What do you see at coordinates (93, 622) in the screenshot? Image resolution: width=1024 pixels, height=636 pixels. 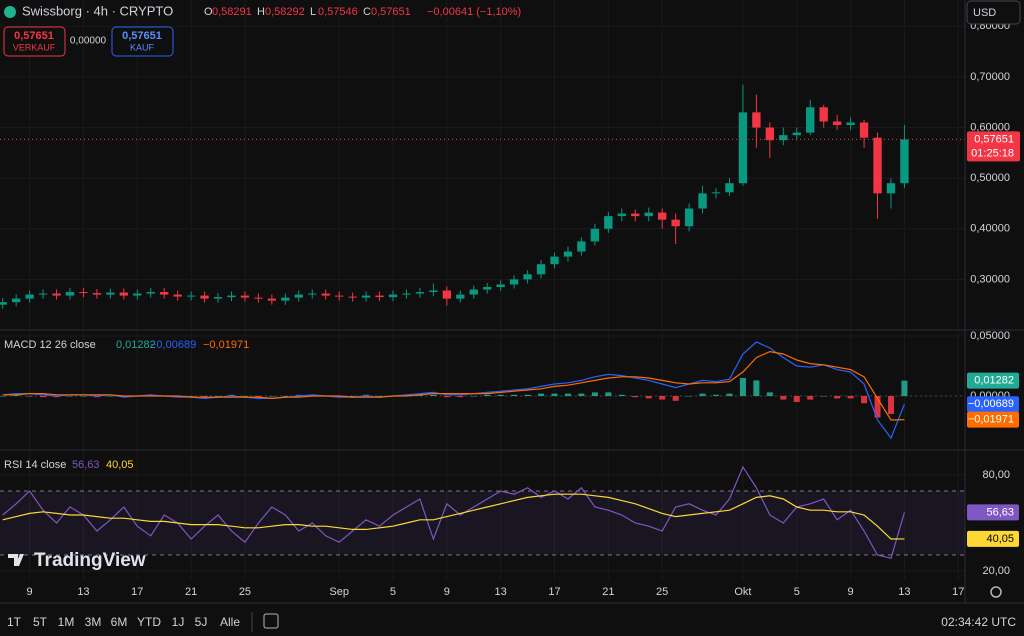 I see `range-button: 3M` at bounding box center [93, 622].